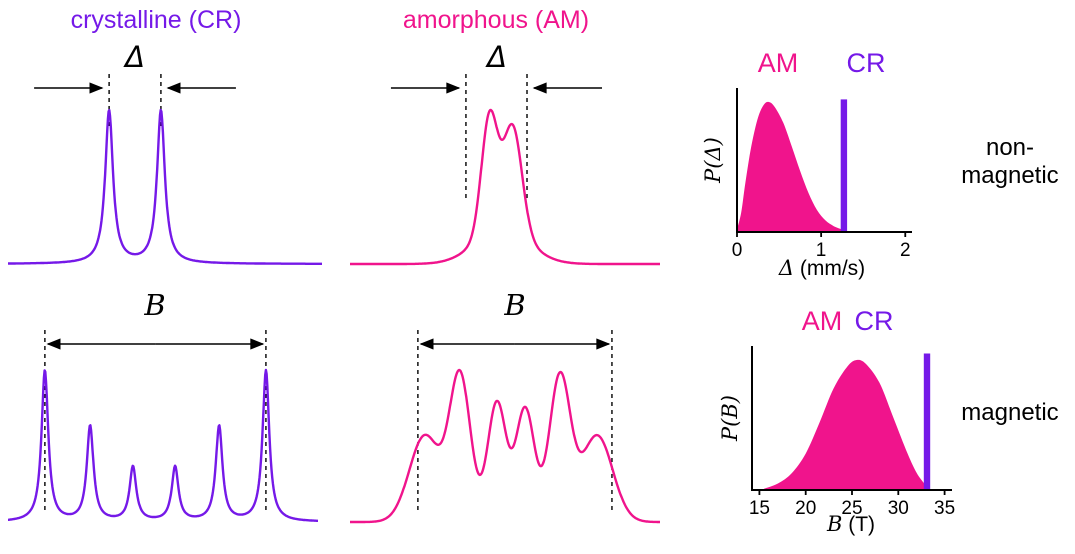  What do you see at coordinates (786, 268) in the screenshot?
I see `delta-xaxis-symbol: Δ` at bounding box center [786, 268].